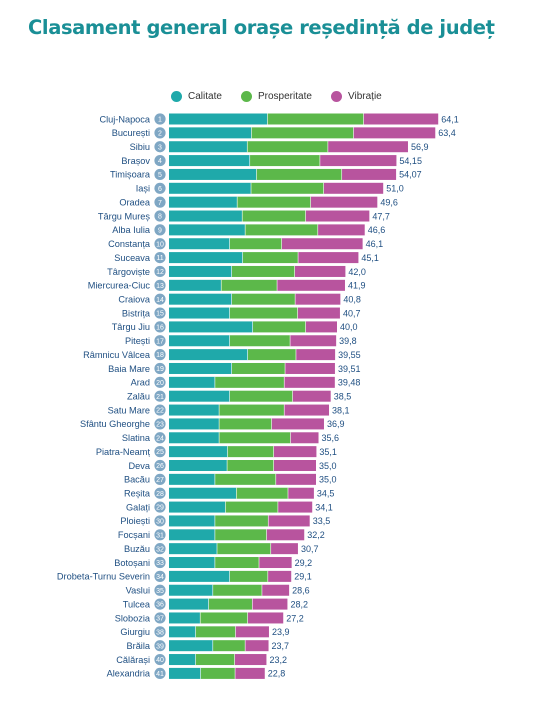  Describe the element at coordinates (336, 424) in the screenshot. I see `total-value-label: 36,9` at that location.